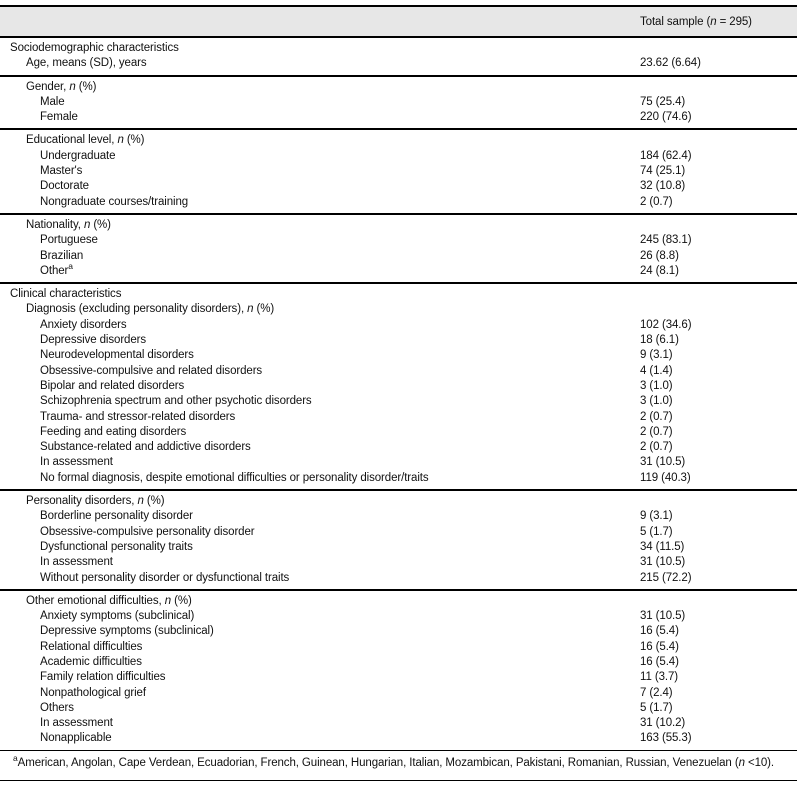 The height and width of the screenshot is (802, 797). I want to click on row-value: 215 (72.2), so click(666, 577).